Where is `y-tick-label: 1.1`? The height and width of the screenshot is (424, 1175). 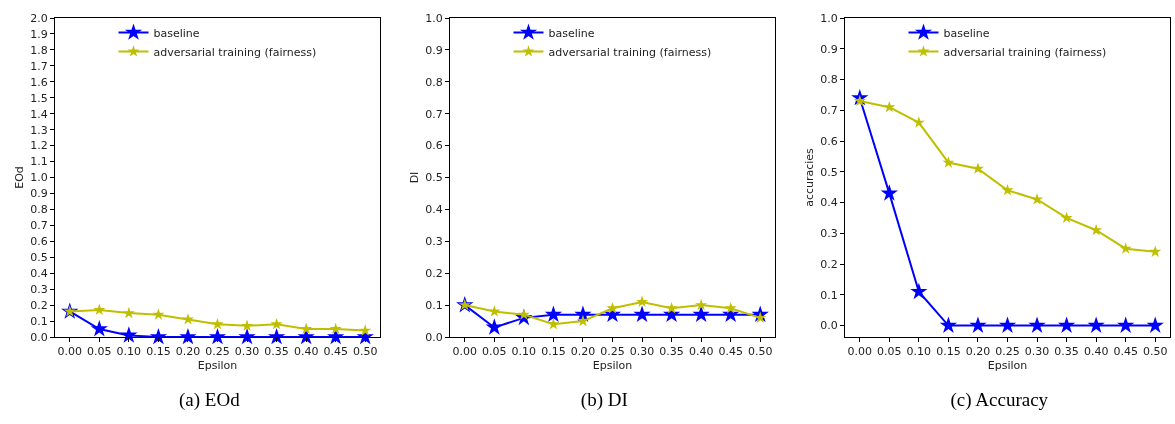
y-tick-label: 1.1 is located at coordinates (39, 162).